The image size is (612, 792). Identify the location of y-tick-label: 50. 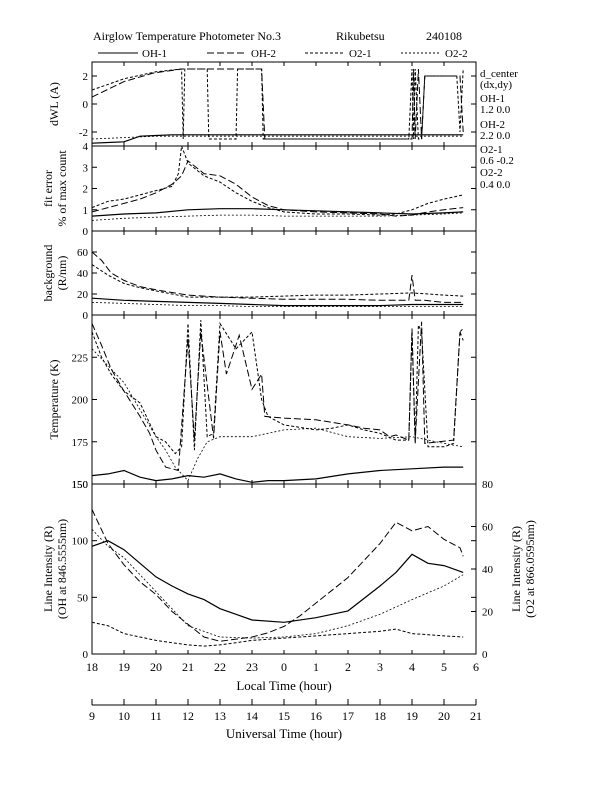
(83, 598).